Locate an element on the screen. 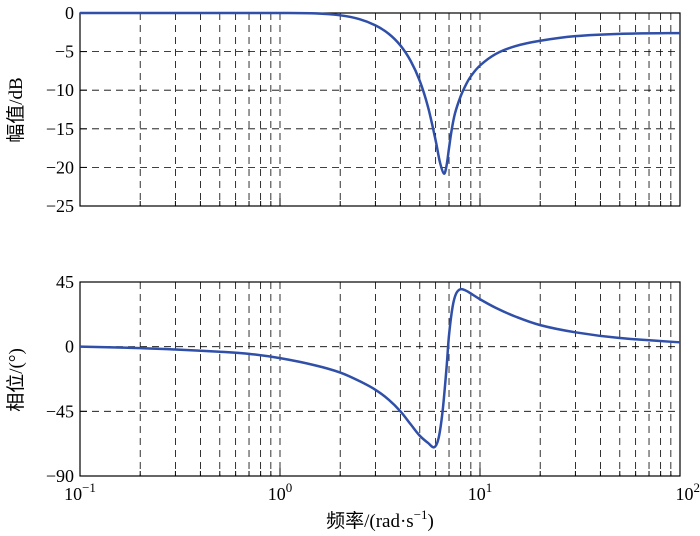 Image resolution: width=700 pixels, height=536 pixels. magnitude-y-tick-label: −5 is located at coordinates (64, 52).